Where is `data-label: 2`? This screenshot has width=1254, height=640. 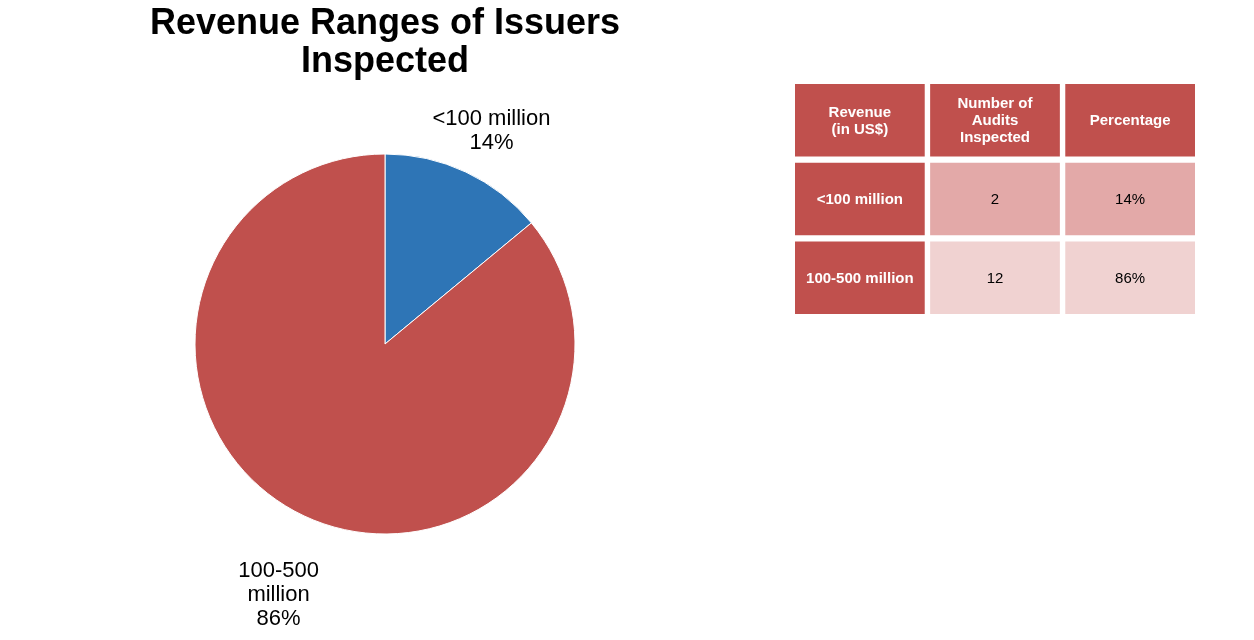
data-label: 2 is located at coordinates (995, 198).